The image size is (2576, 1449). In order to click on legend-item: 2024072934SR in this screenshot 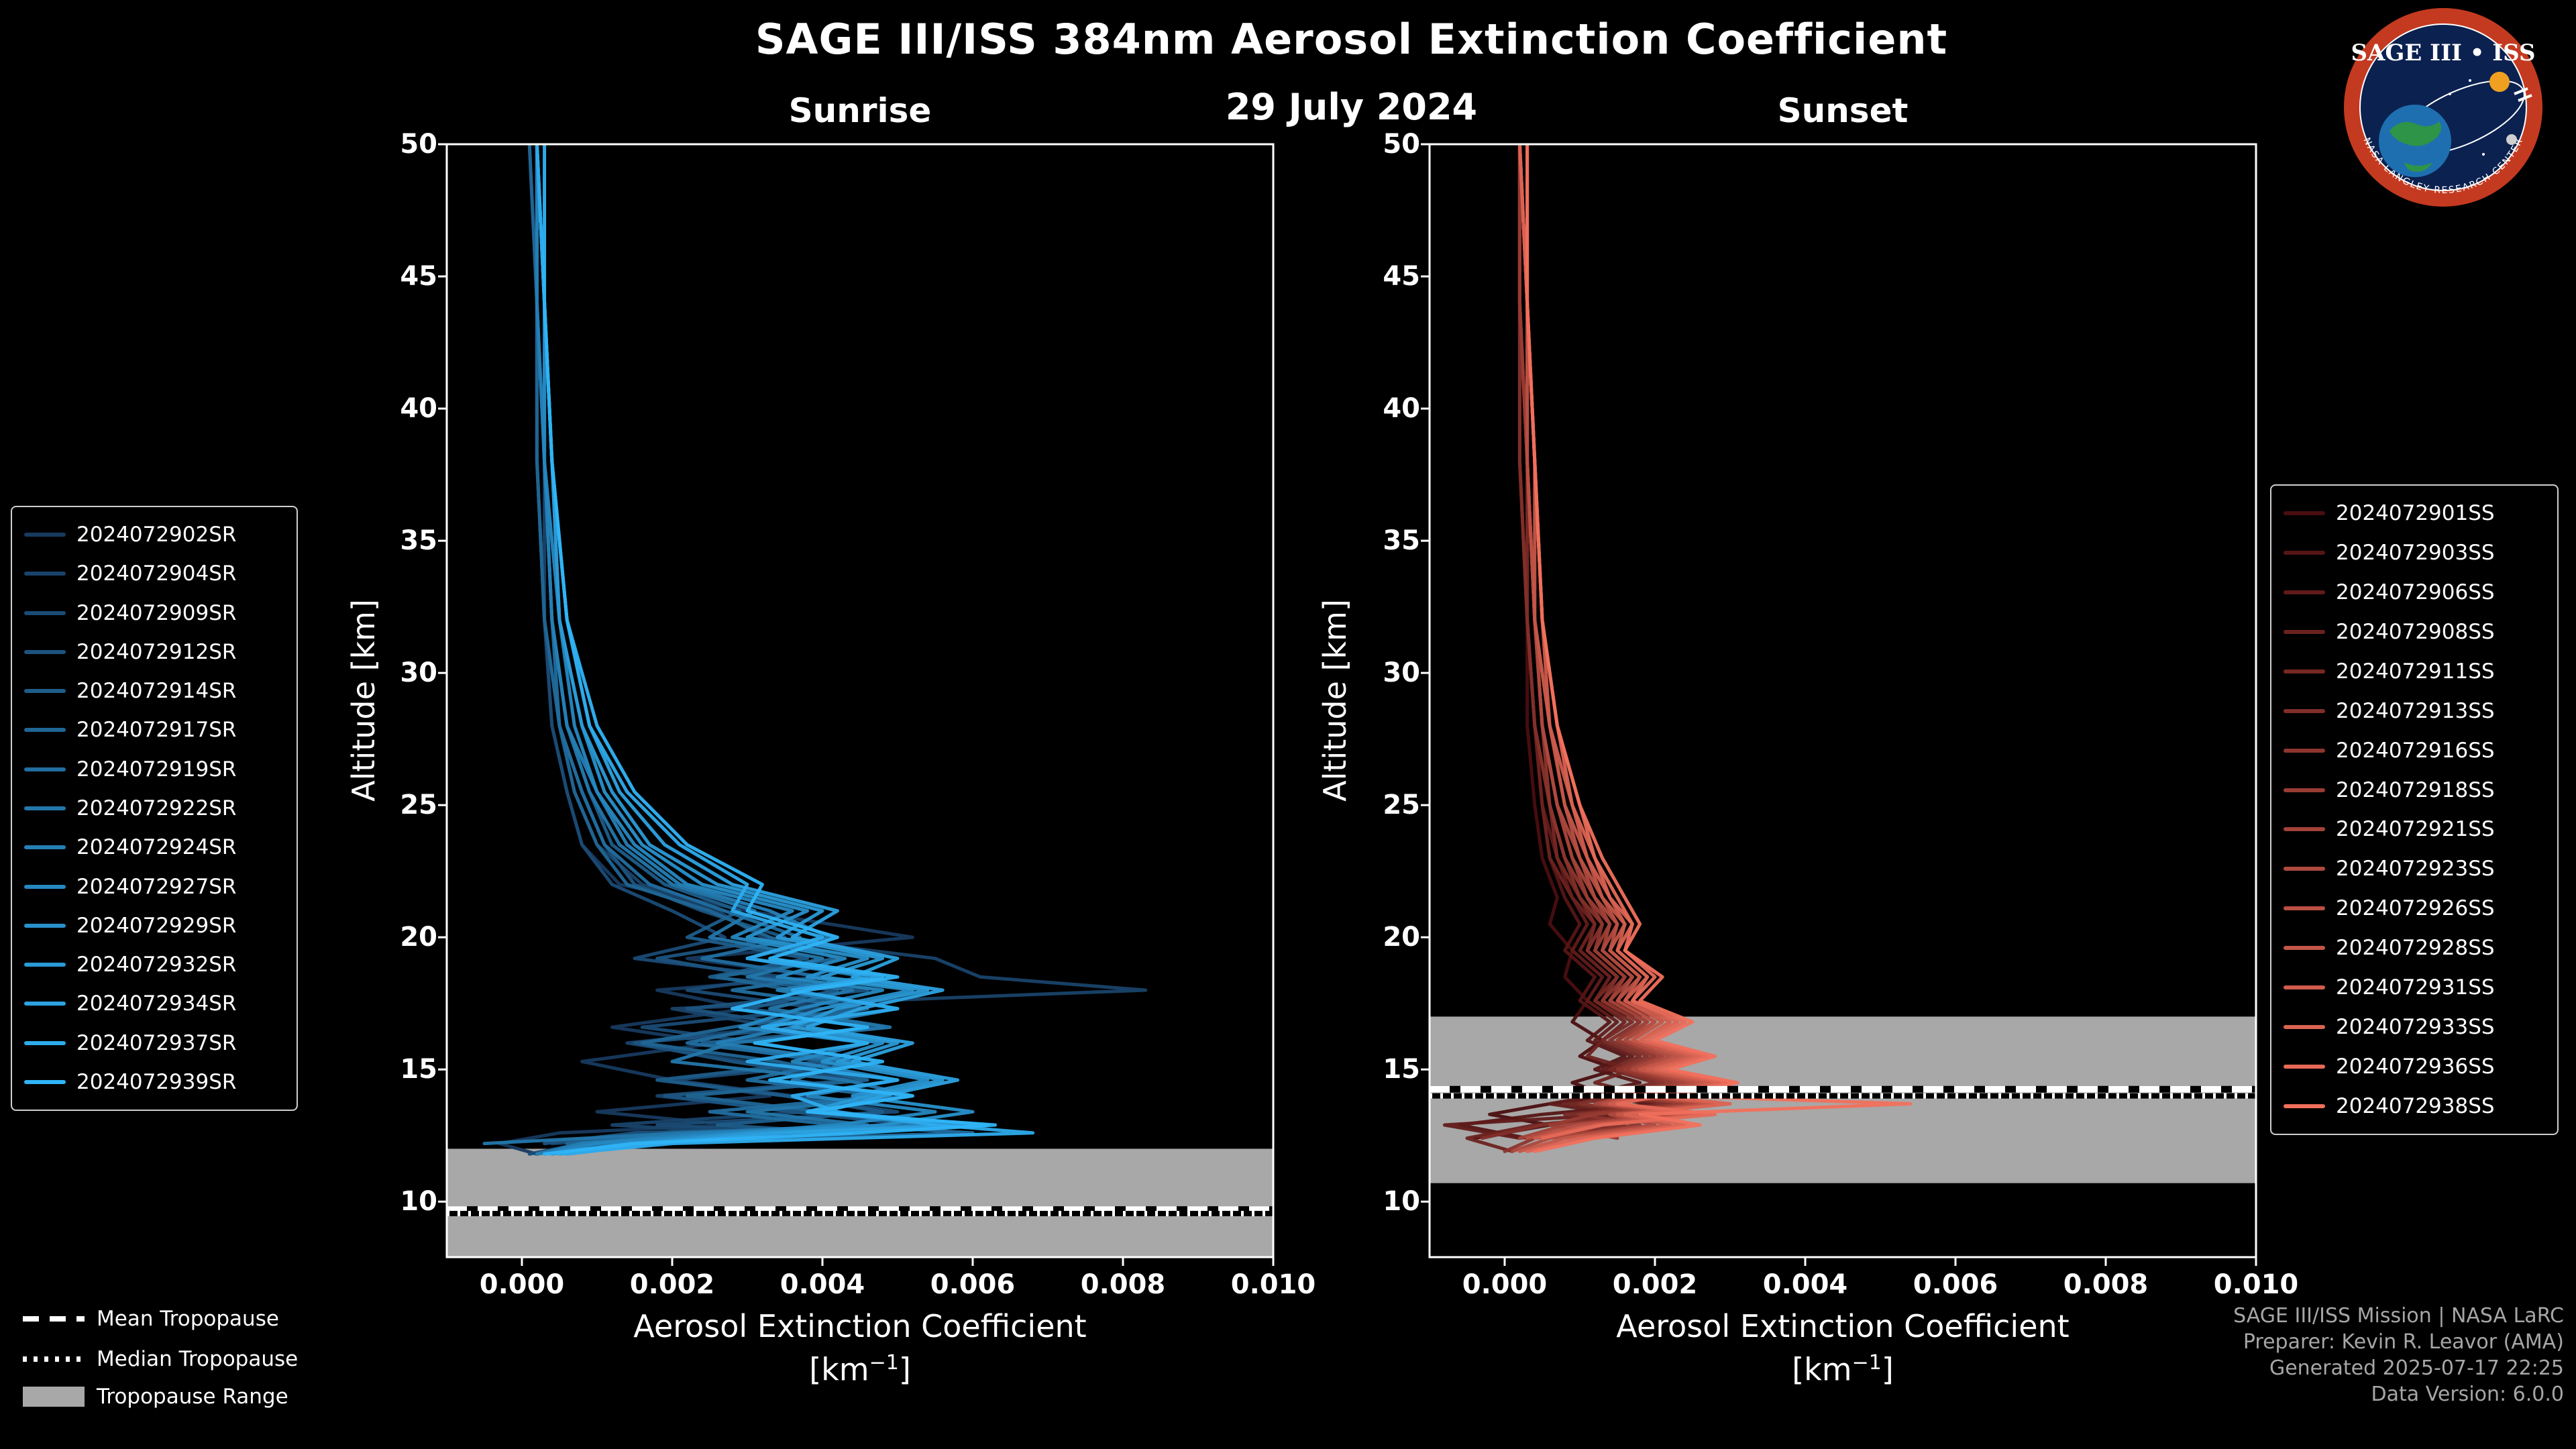, I will do `click(154, 1003)`.